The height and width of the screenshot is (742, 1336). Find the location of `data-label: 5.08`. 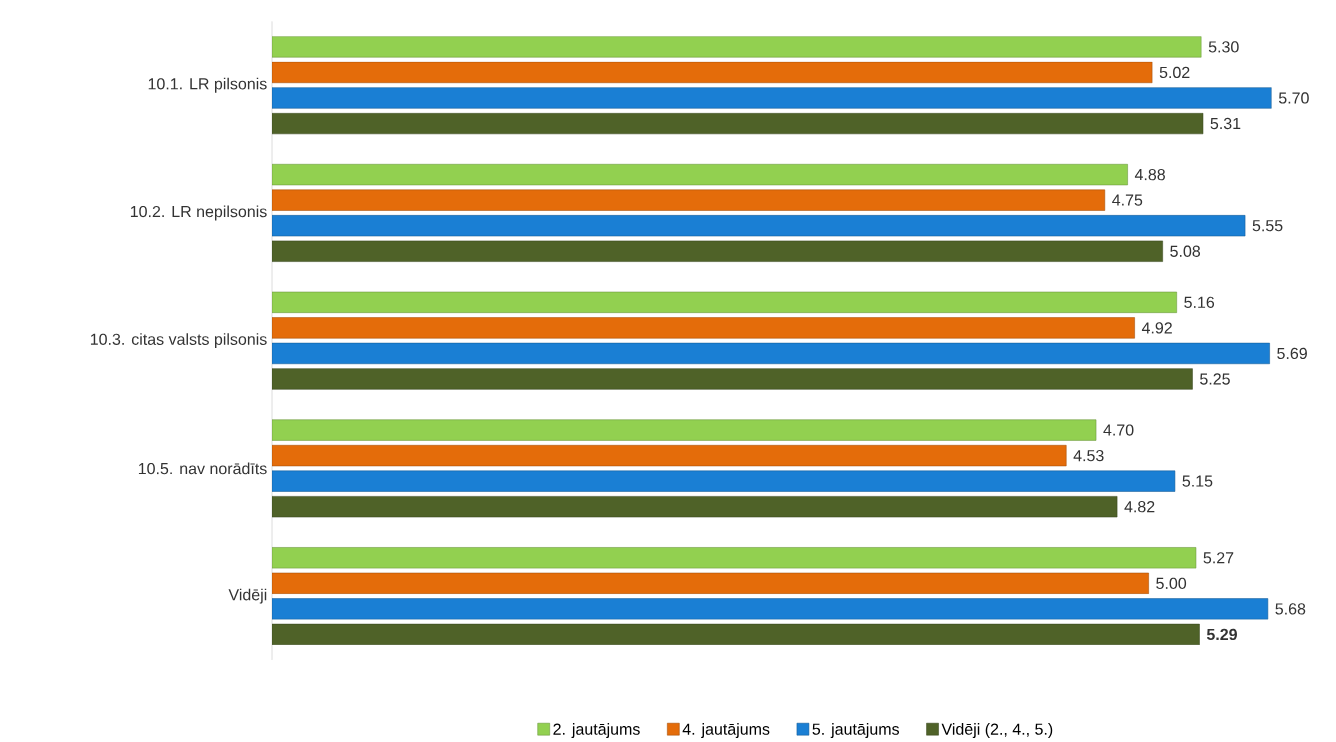

data-label: 5.08 is located at coordinates (1185, 251).